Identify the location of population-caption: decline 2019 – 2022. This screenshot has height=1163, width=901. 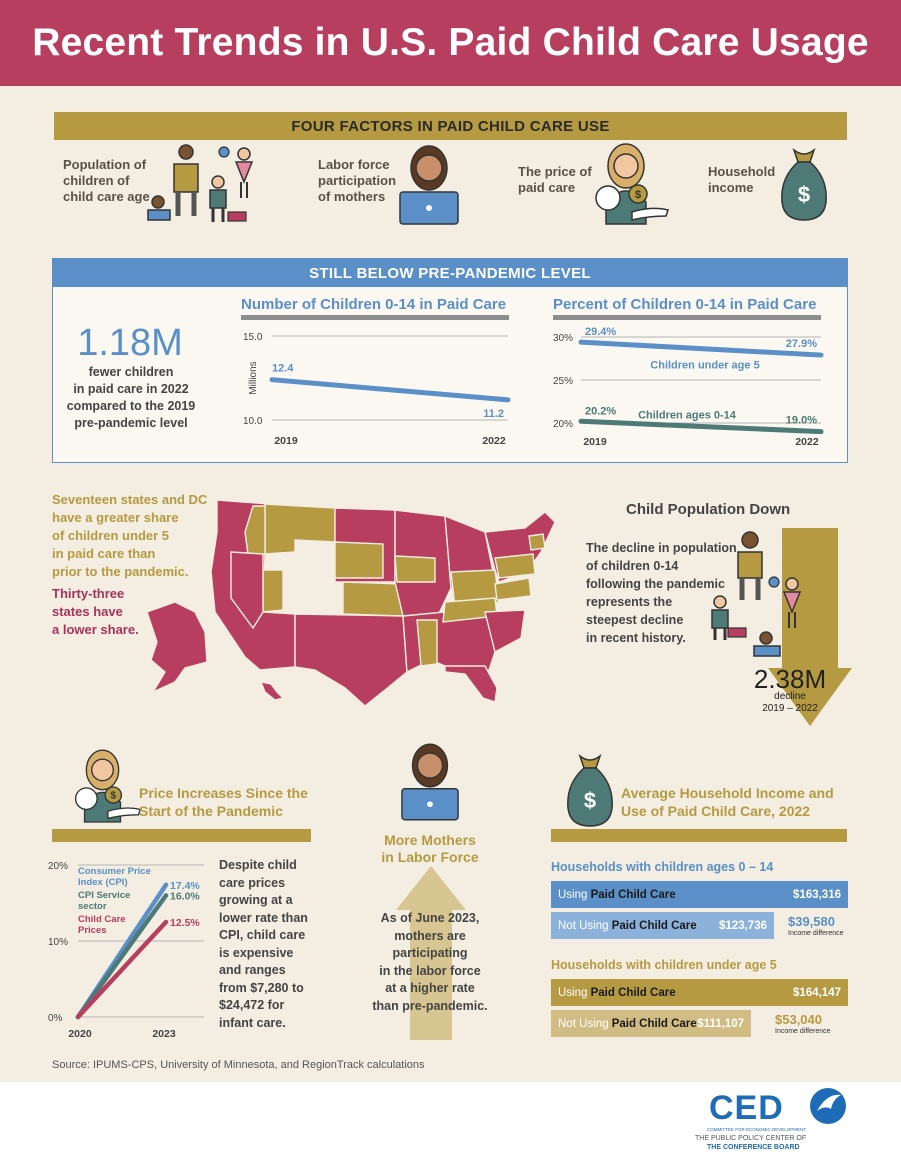
(790, 703).